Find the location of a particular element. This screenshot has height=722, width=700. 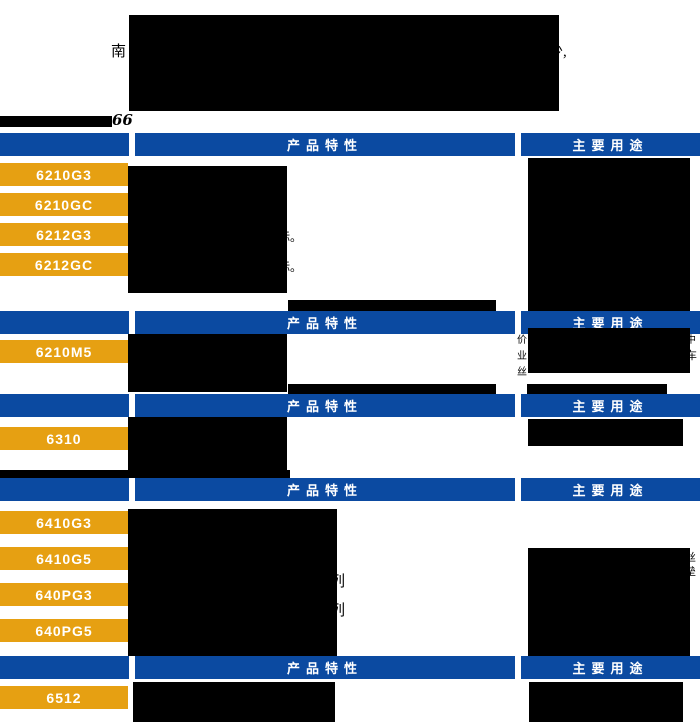

t1-header-features-label: 产品特性 is located at coordinates (324, 145).